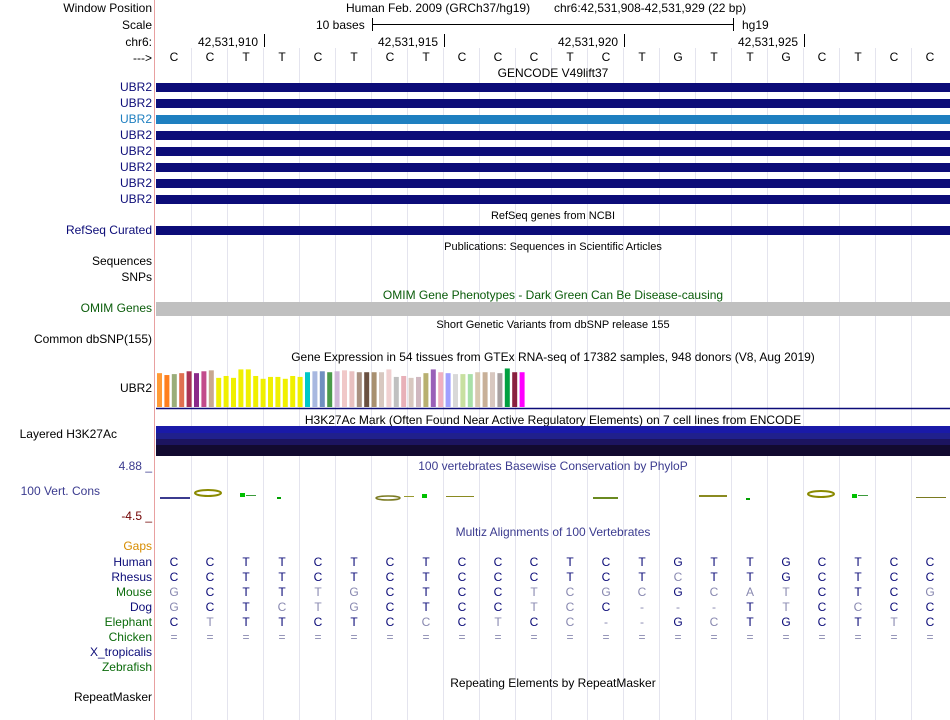  I want to click on phylop-conservation-glyphs, so click(553, 495).